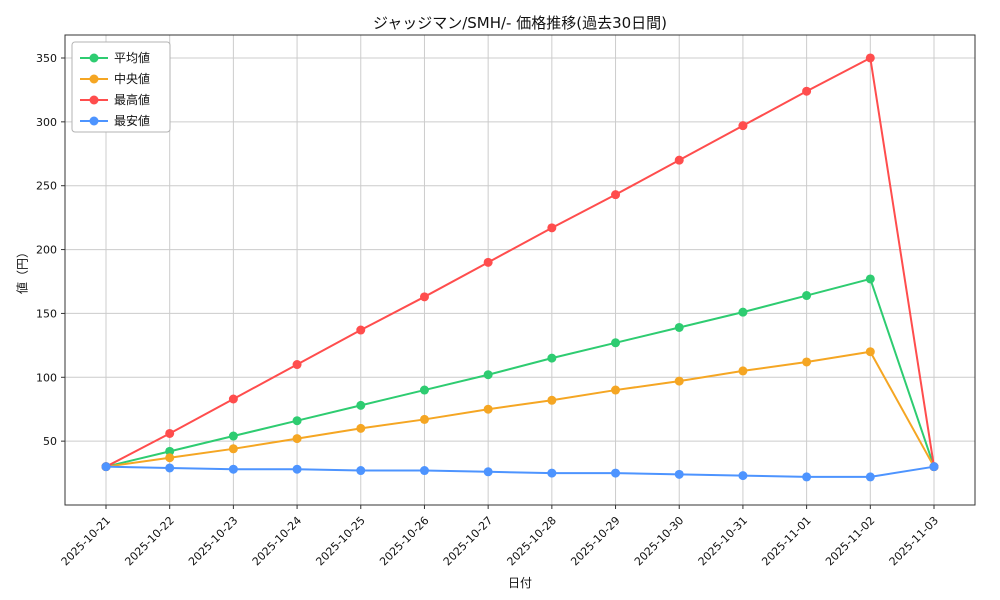 The image size is (1000, 600). Describe the element at coordinates (46, 122) in the screenshot. I see `y-tick-label: 300` at that location.